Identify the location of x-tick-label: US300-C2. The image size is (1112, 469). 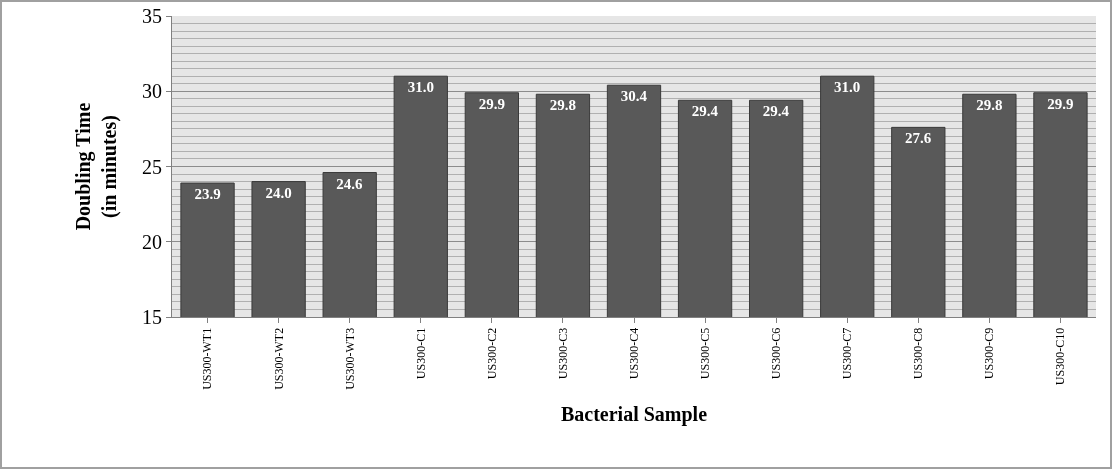
(491, 353).